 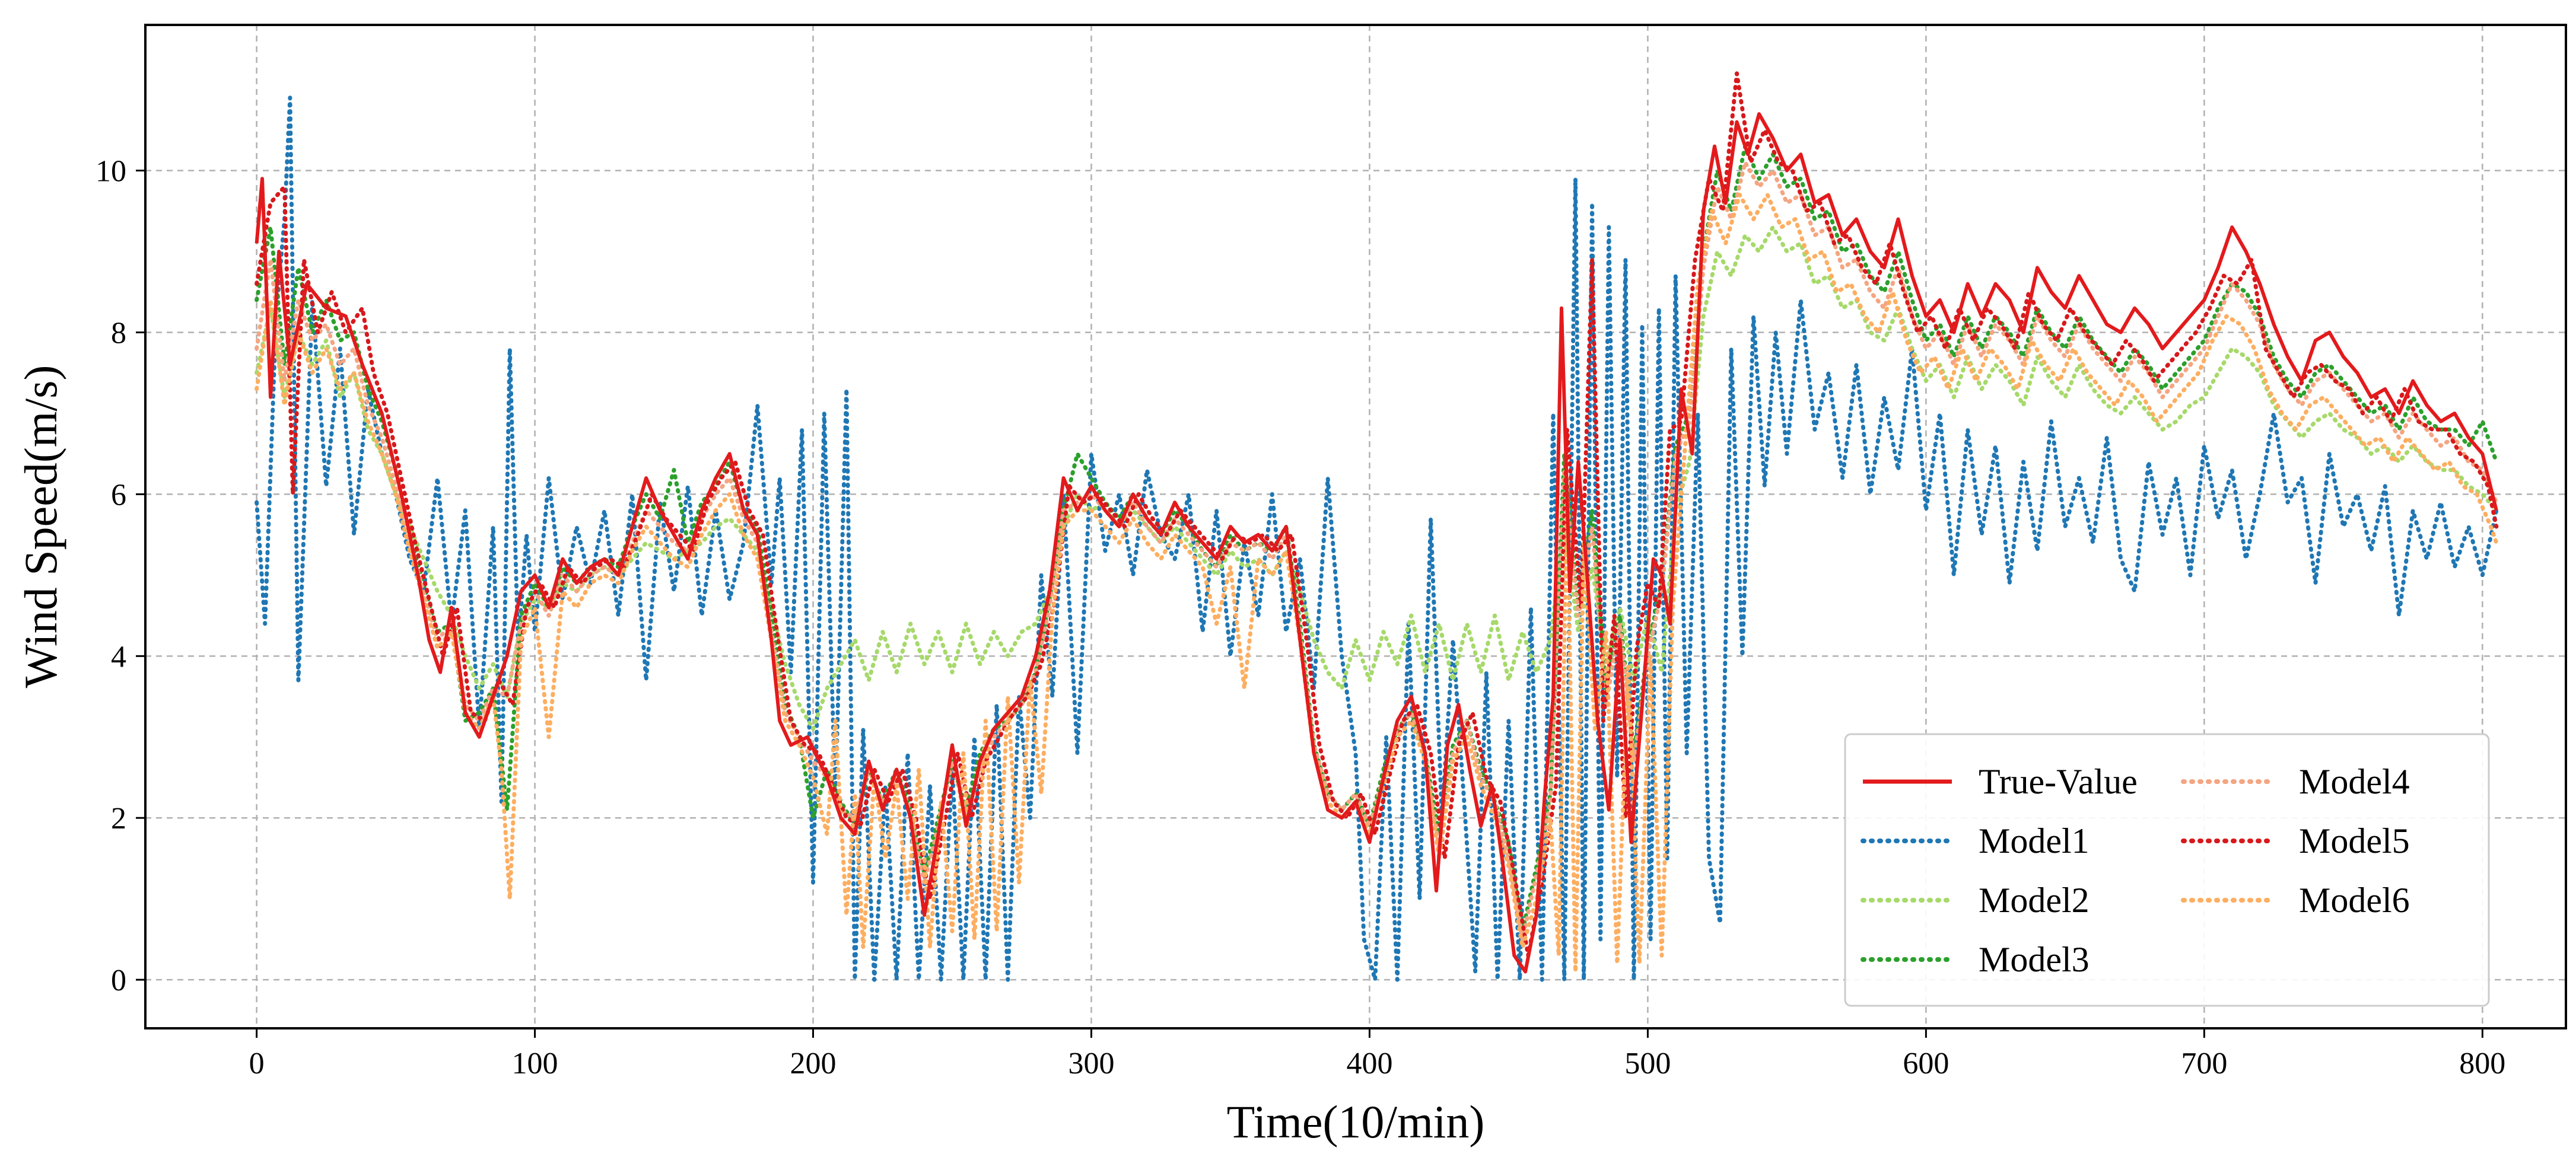 I want to click on x-tick-label: 0, so click(x=257, y=1063).